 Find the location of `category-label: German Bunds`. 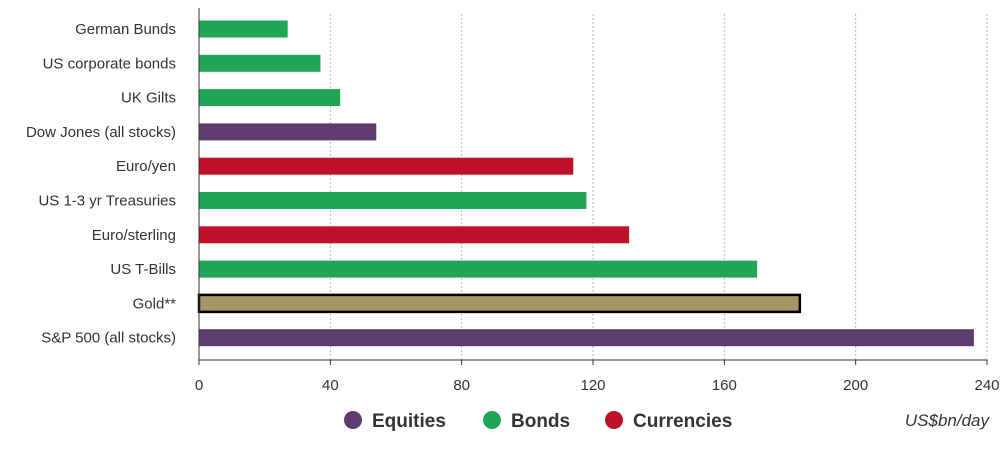

category-label: German Bunds is located at coordinates (125, 29).